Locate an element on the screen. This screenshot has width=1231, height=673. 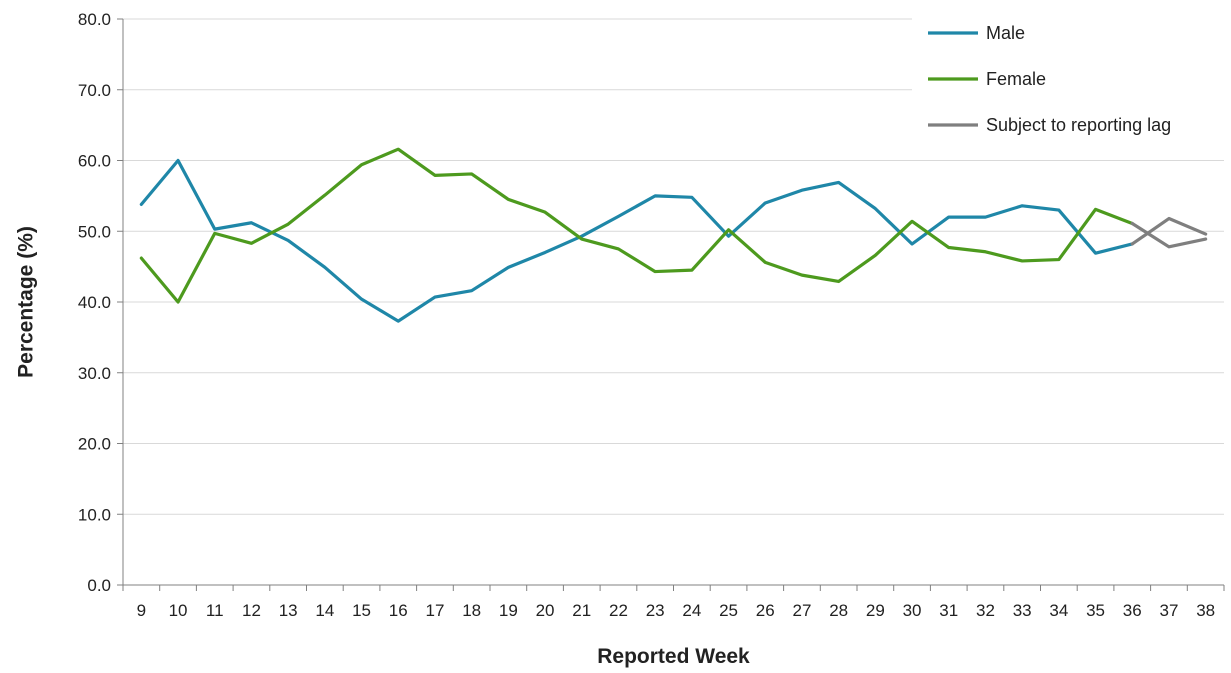
y-tick-label: 30.0 is located at coordinates (94, 373).